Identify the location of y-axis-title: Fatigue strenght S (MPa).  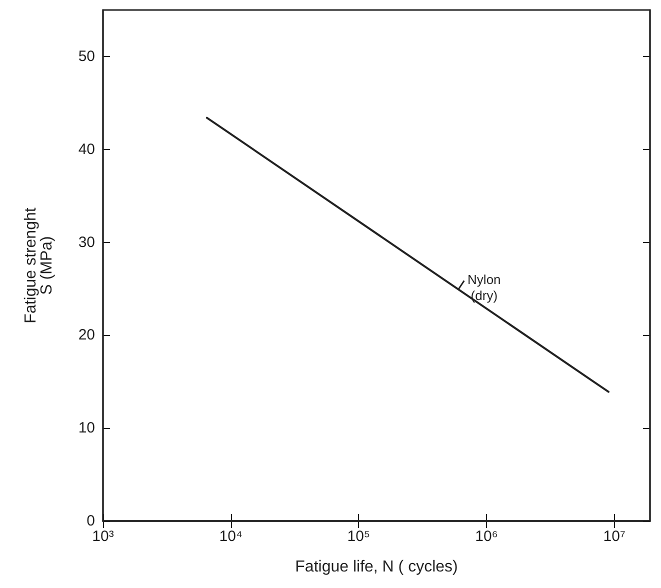
(39, 265).